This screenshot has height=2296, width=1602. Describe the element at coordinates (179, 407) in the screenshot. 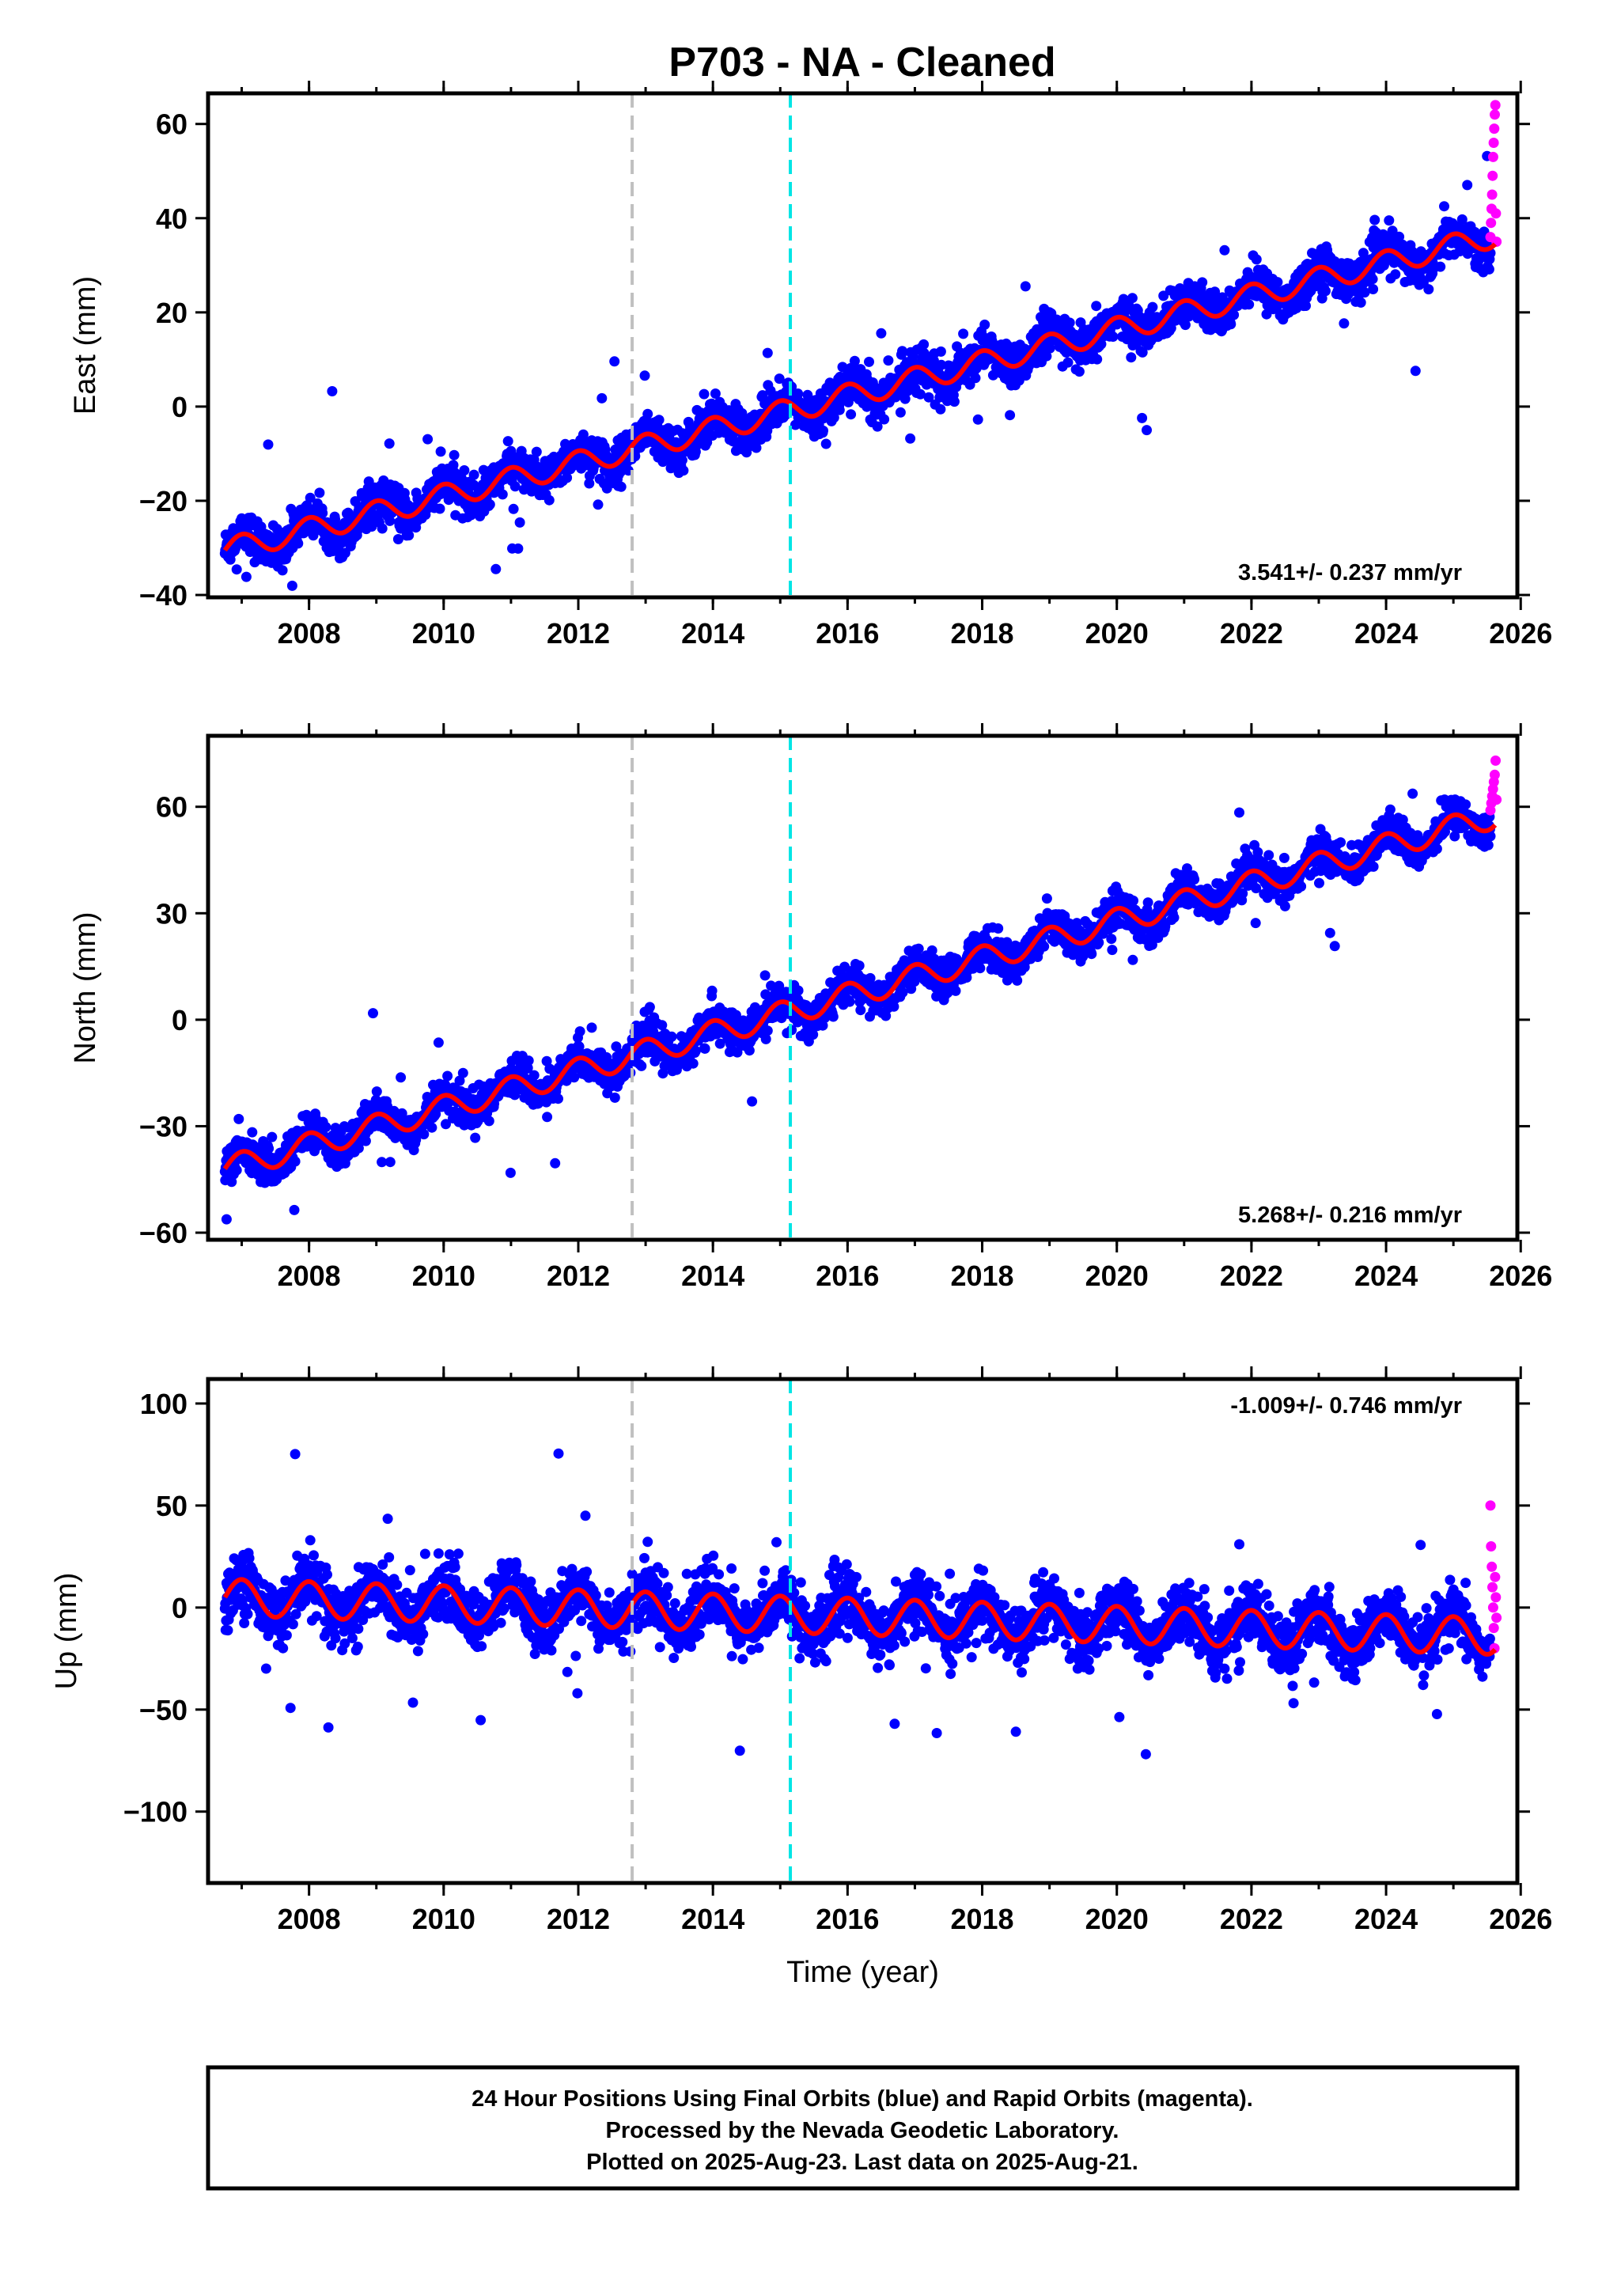

I see `east-y-tick-label: 0` at that location.